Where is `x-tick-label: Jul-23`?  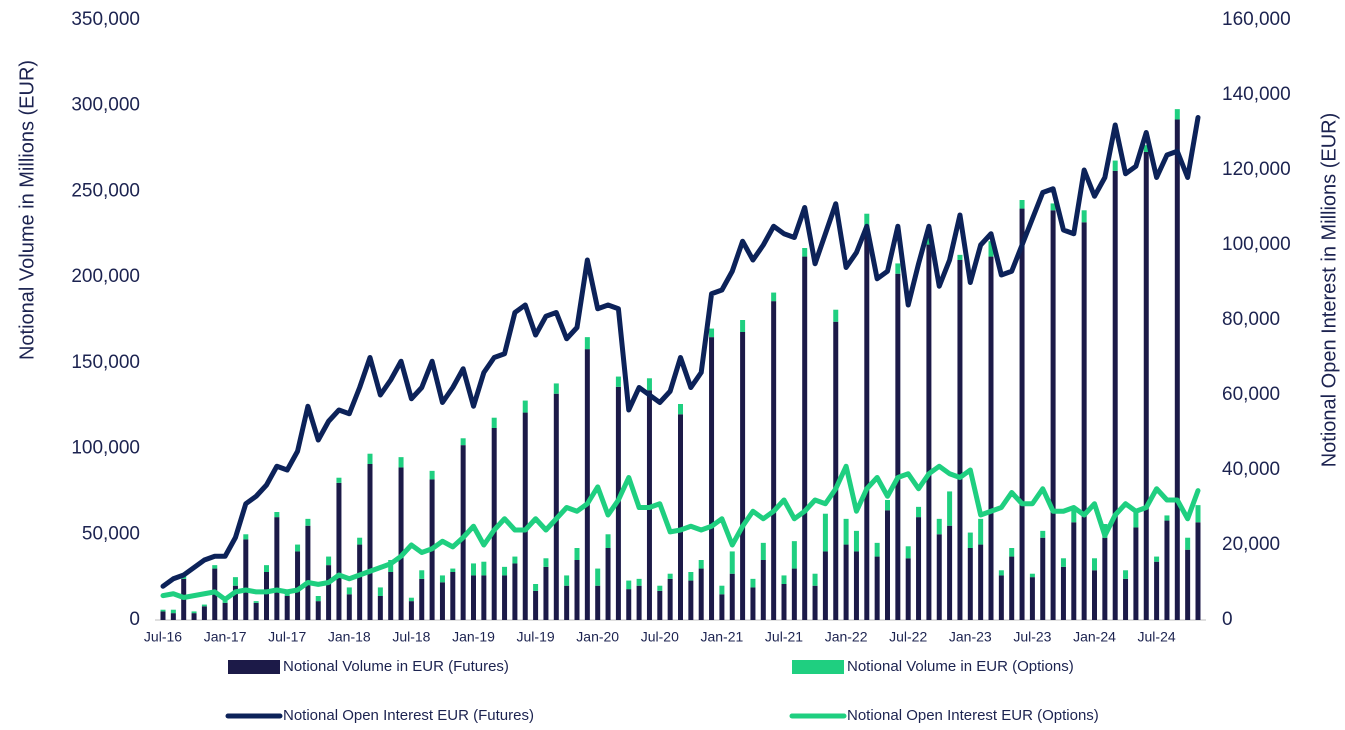 x-tick-label: Jul-23 is located at coordinates (1032, 637).